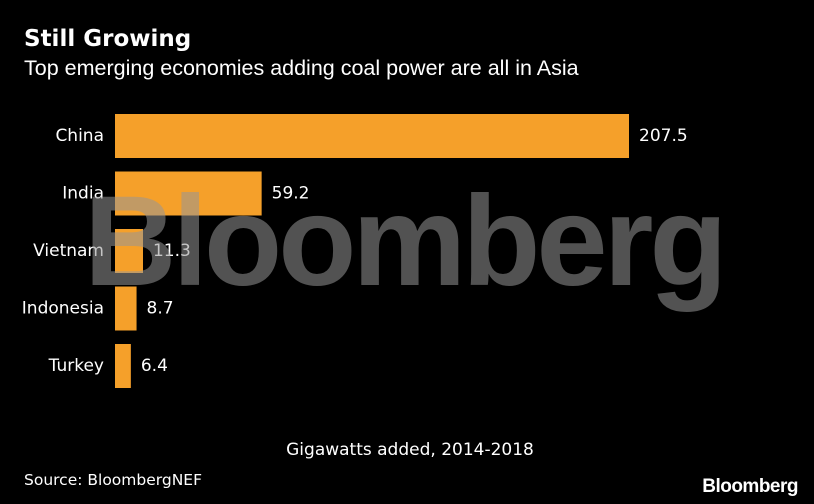 This screenshot has height=504, width=814. Describe the element at coordinates (750, 486) in the screenshot. I see `bloomberg-logo: Bloomberg` at that location.